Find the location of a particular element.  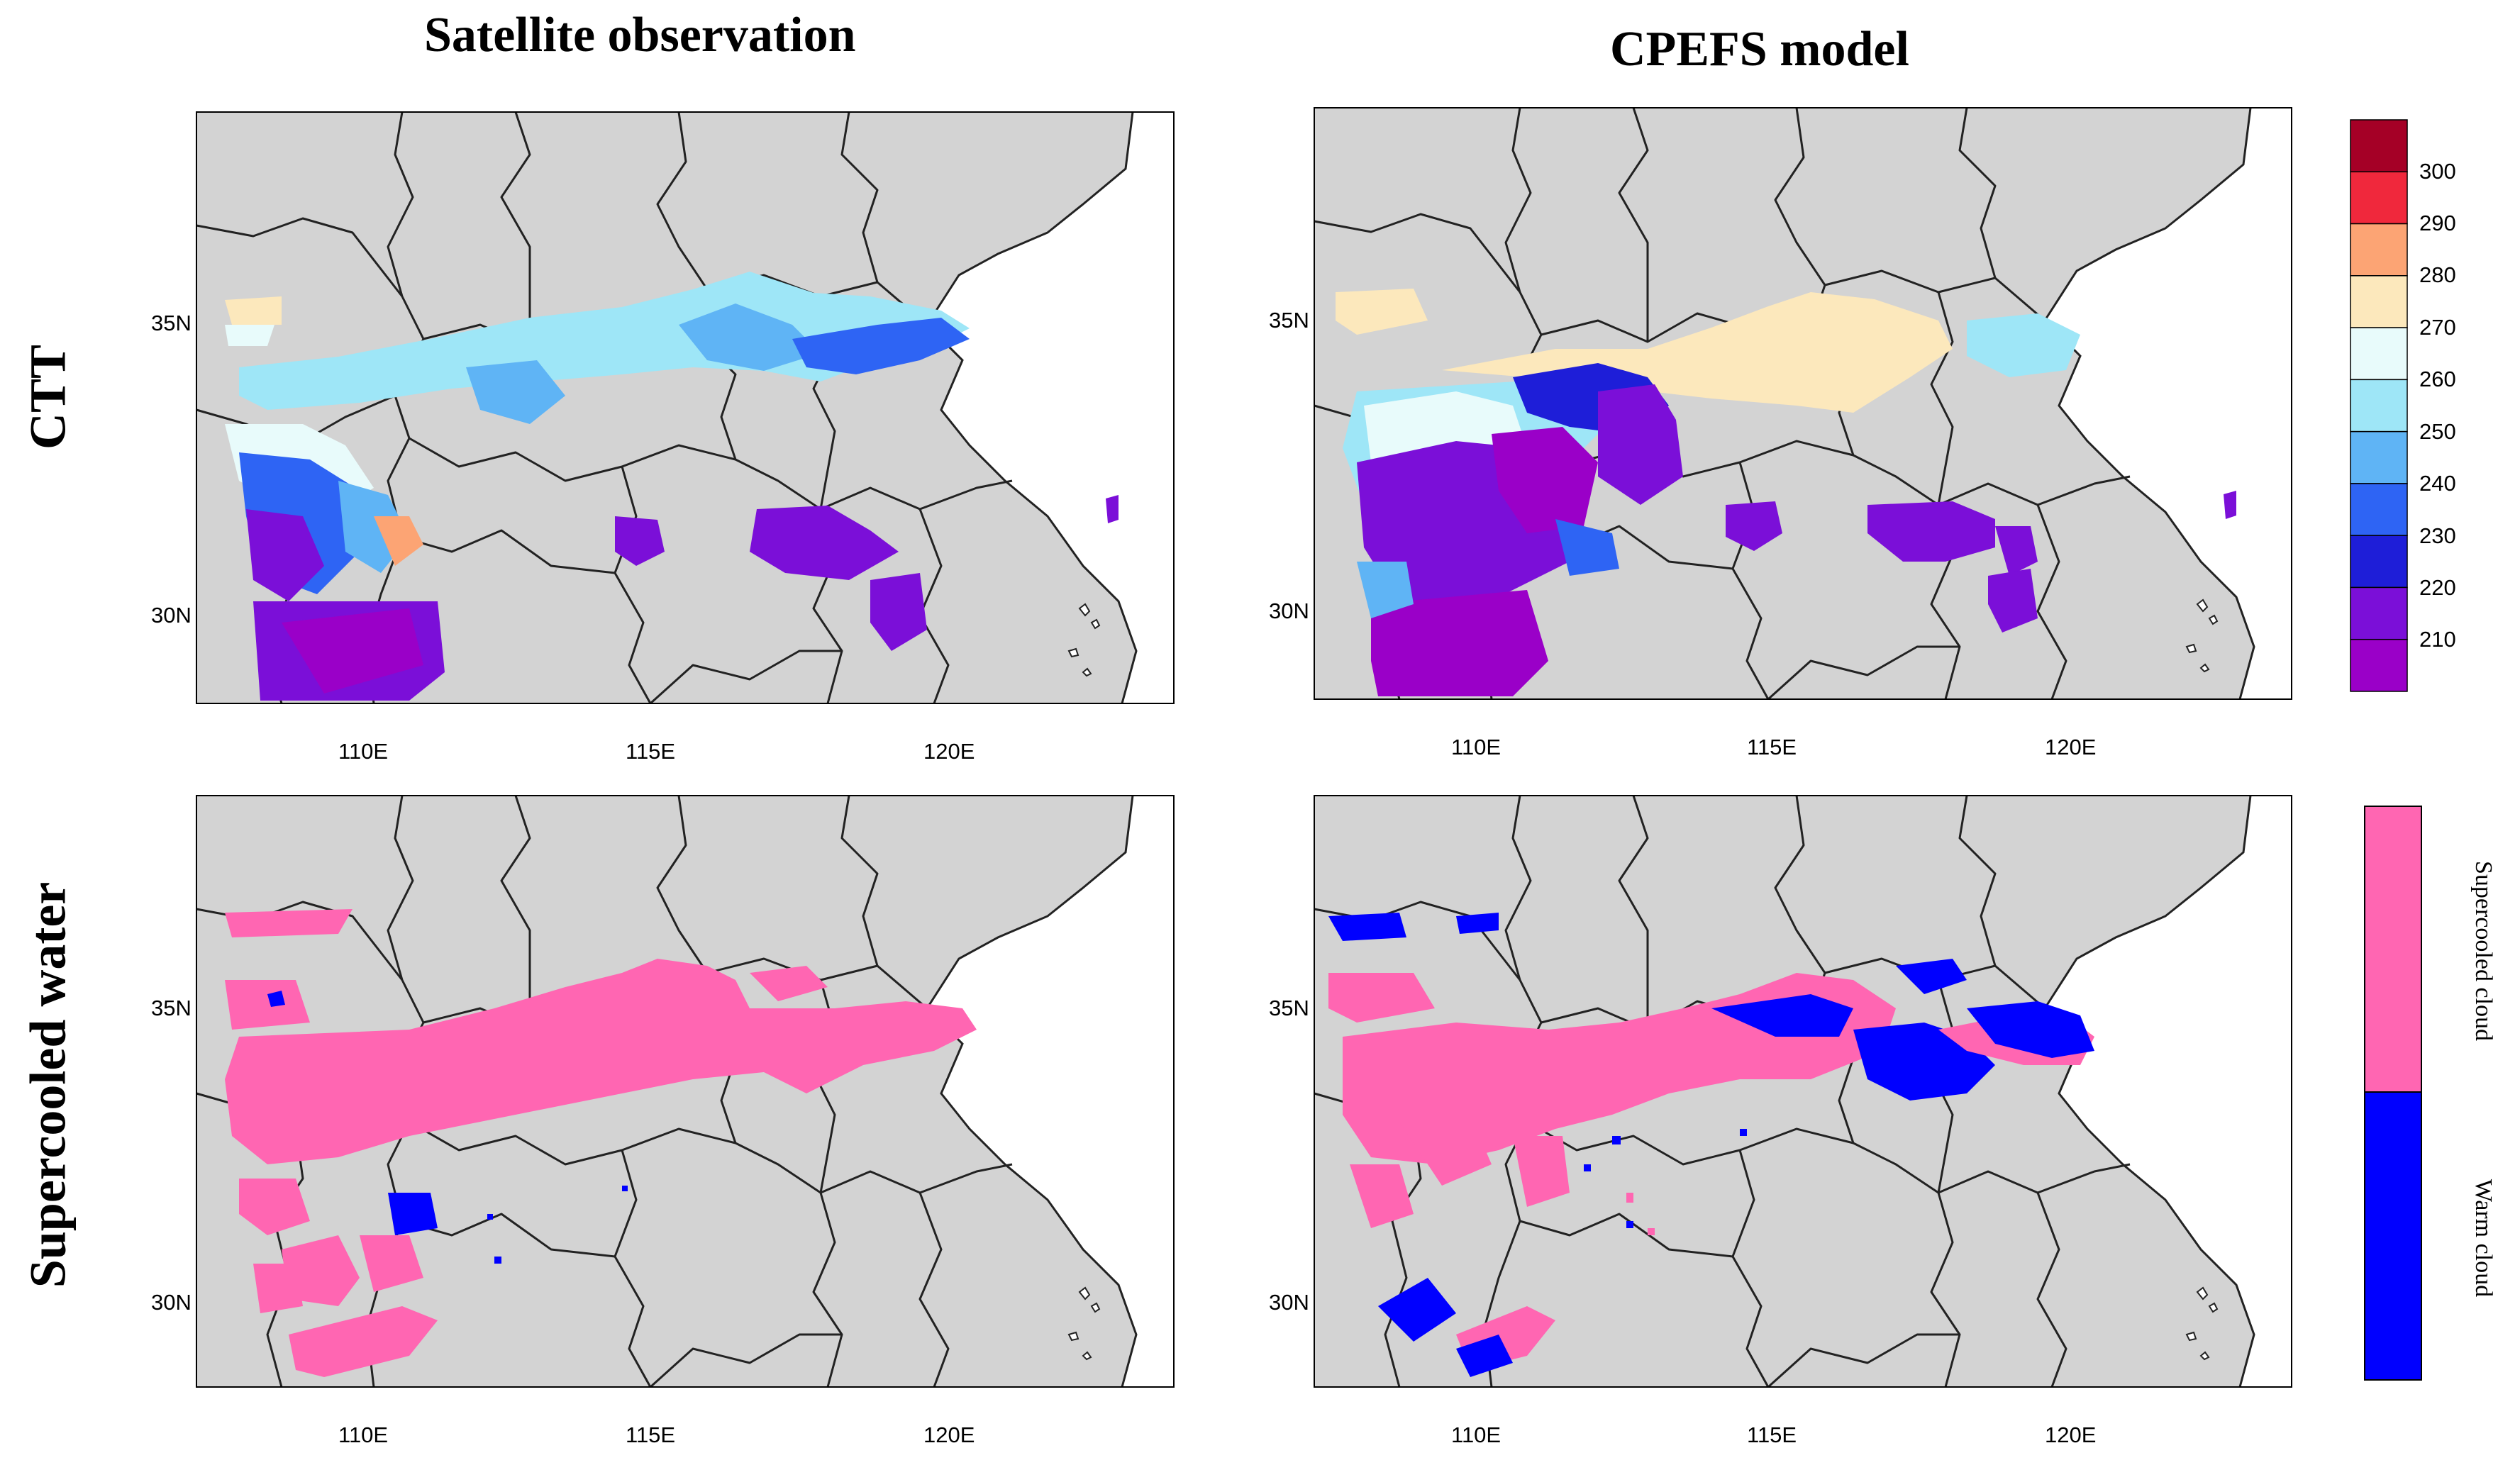

phase-label-warm: Warm cloud is located at coordinates (2484, 1238).